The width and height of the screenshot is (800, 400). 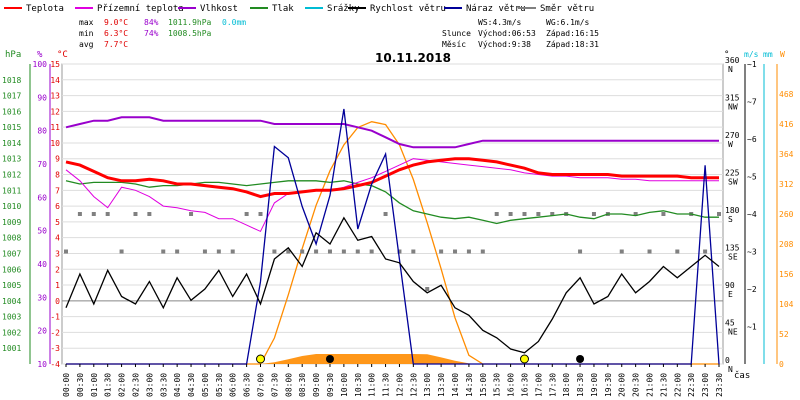 What do you see at coordinates (11, 301) in the screenshot?
I see `tick-pressure: 1004` at bounding box center [11, 301].